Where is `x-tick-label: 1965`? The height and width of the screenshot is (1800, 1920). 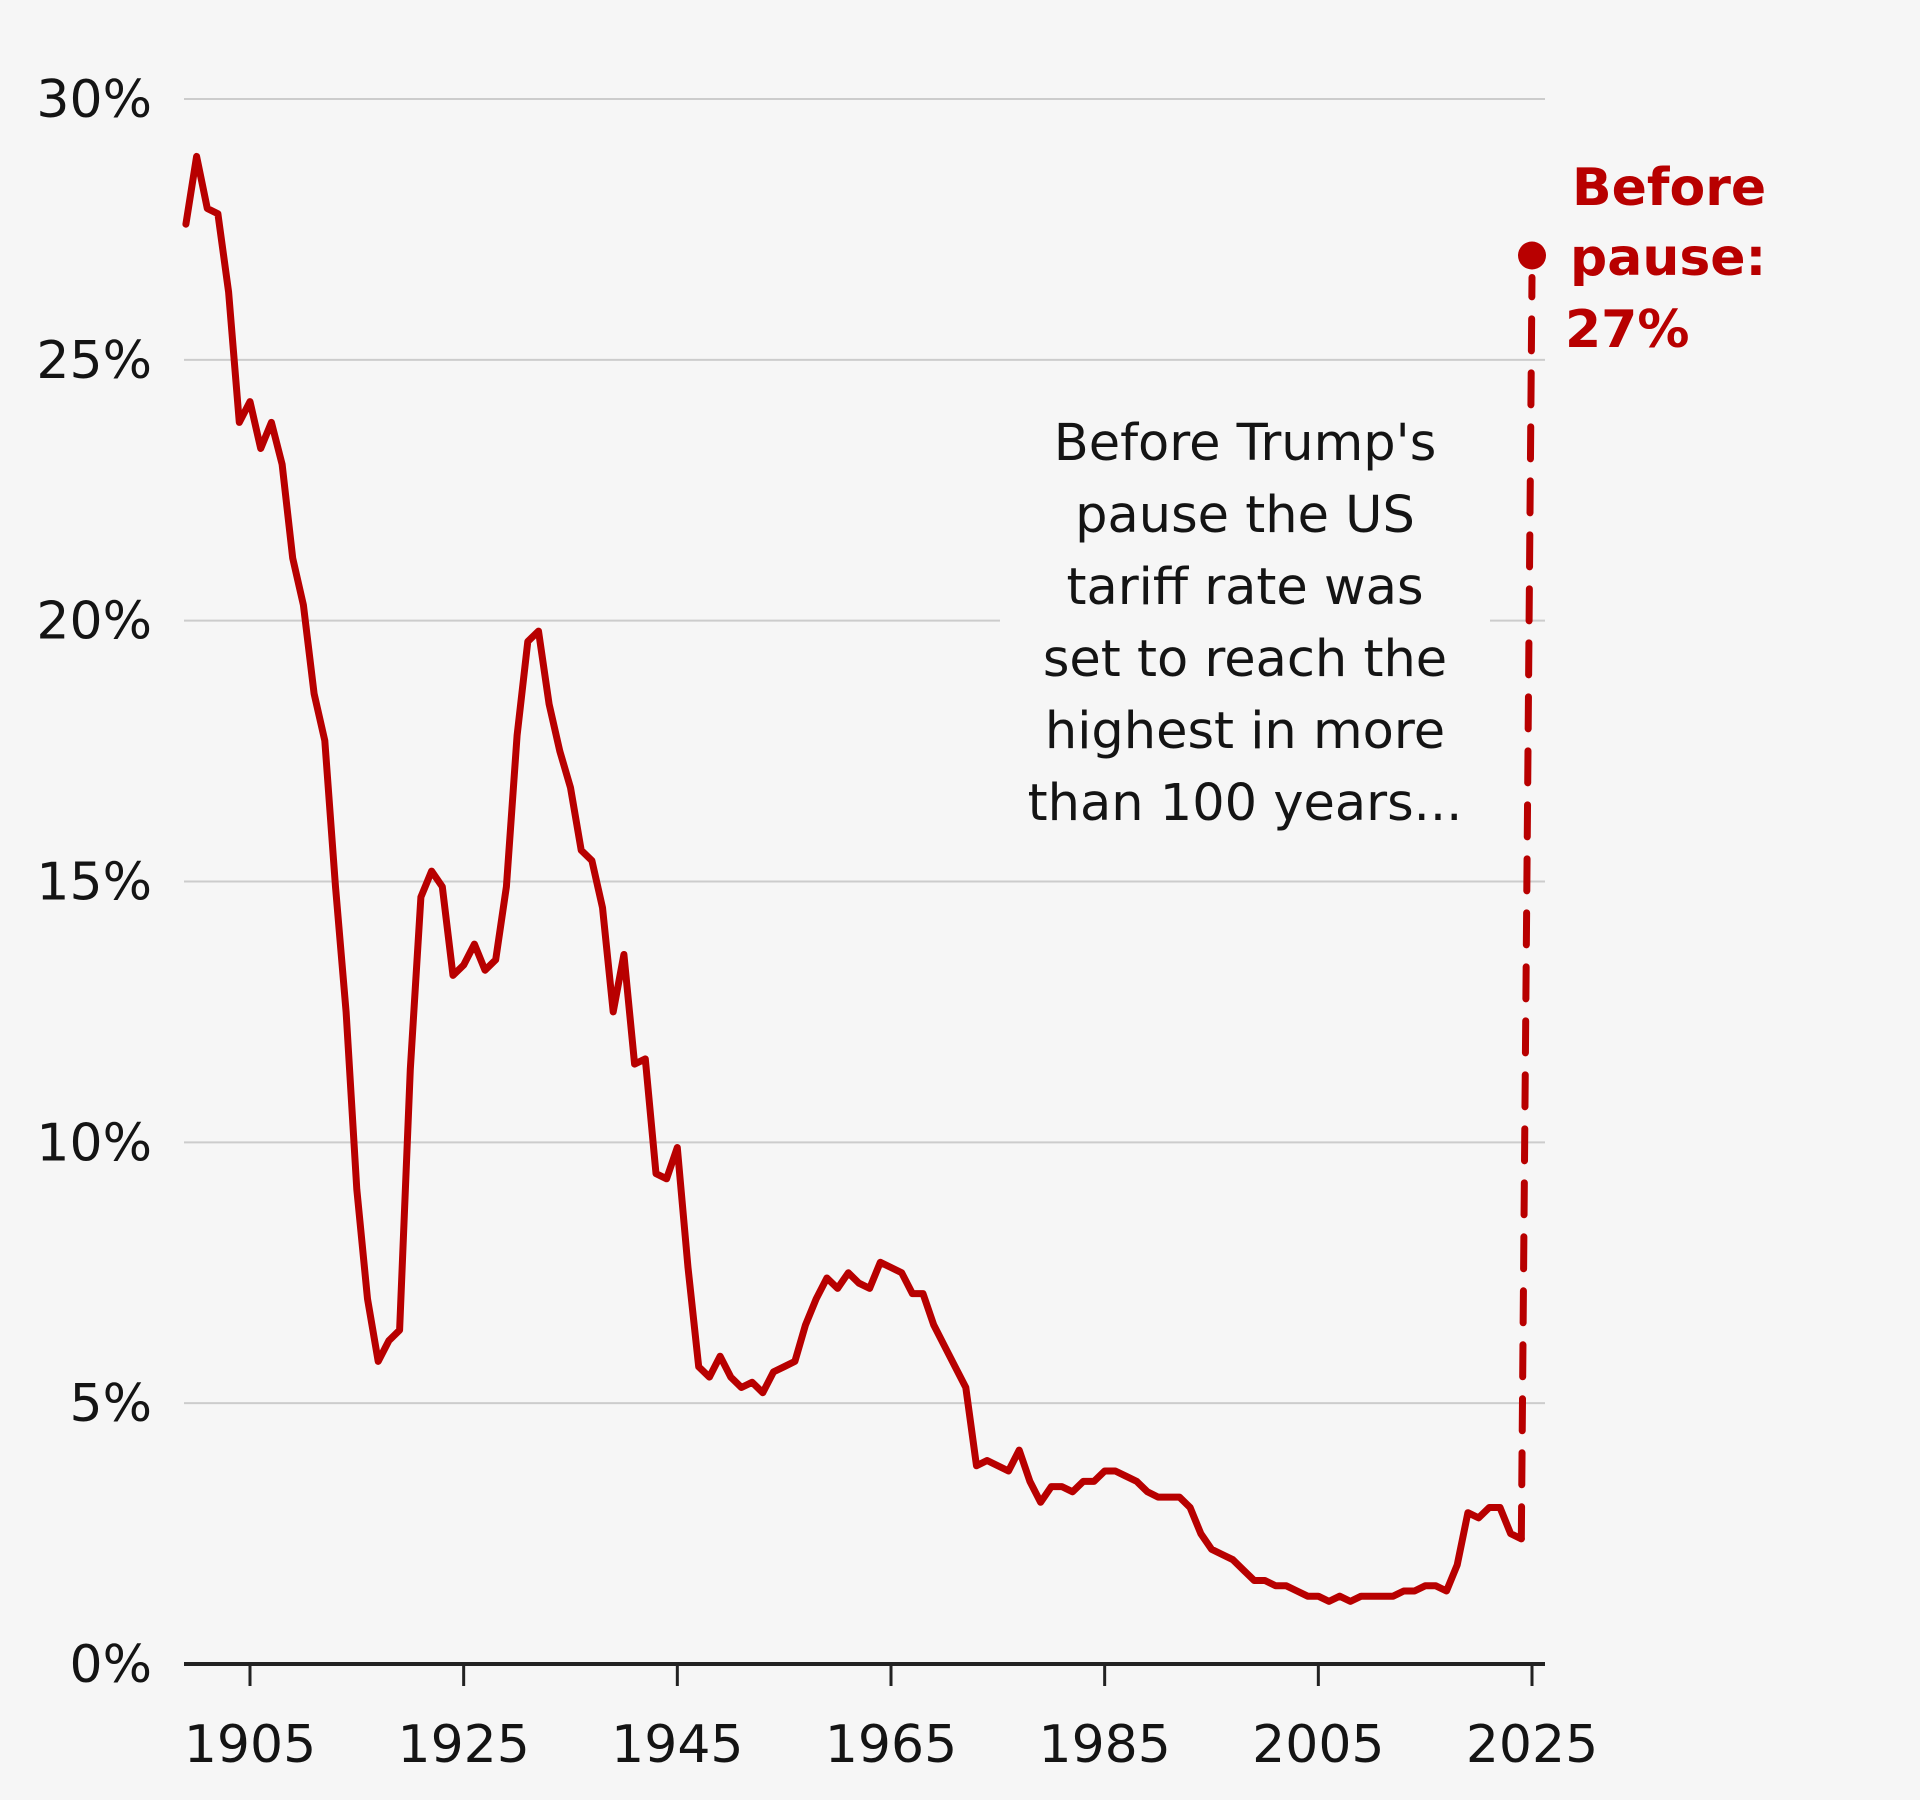
x-tick-label: 1965 is located at coordinates (891, 1745).